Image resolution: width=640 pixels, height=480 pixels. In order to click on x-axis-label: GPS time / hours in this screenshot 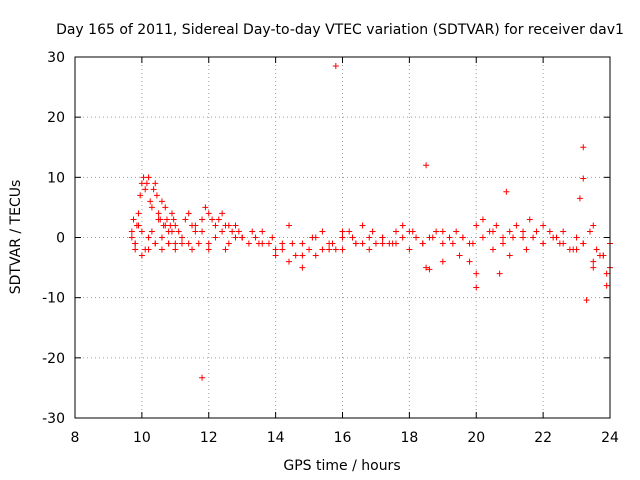, I will do `click(341, 466)`.